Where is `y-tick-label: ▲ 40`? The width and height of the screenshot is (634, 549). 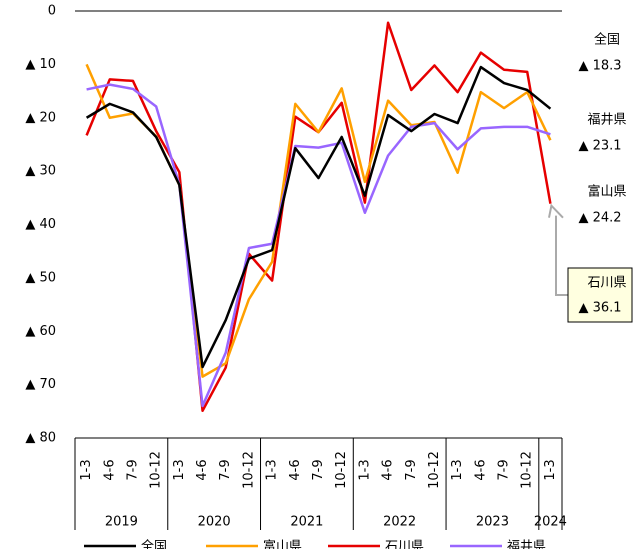
y-tick-label: ▲ 40 is located at coordinates (40, 224).